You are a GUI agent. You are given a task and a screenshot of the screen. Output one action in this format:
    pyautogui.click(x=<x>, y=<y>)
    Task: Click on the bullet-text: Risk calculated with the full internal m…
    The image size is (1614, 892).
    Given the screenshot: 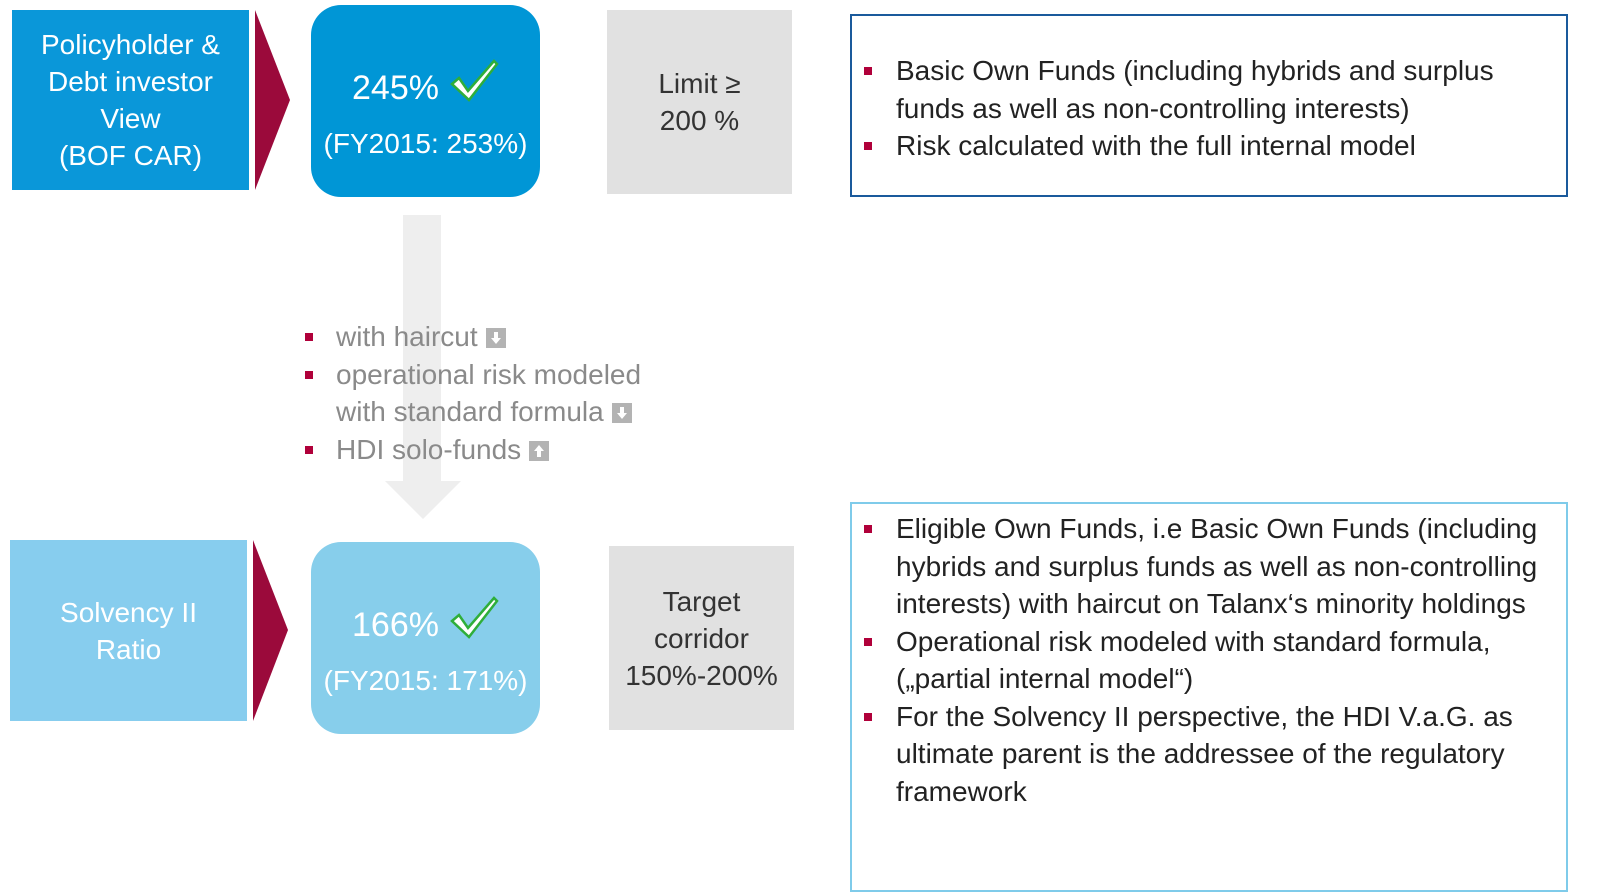 What is the action you would take?
    pyautogui.click(x=1156, y=145)
    